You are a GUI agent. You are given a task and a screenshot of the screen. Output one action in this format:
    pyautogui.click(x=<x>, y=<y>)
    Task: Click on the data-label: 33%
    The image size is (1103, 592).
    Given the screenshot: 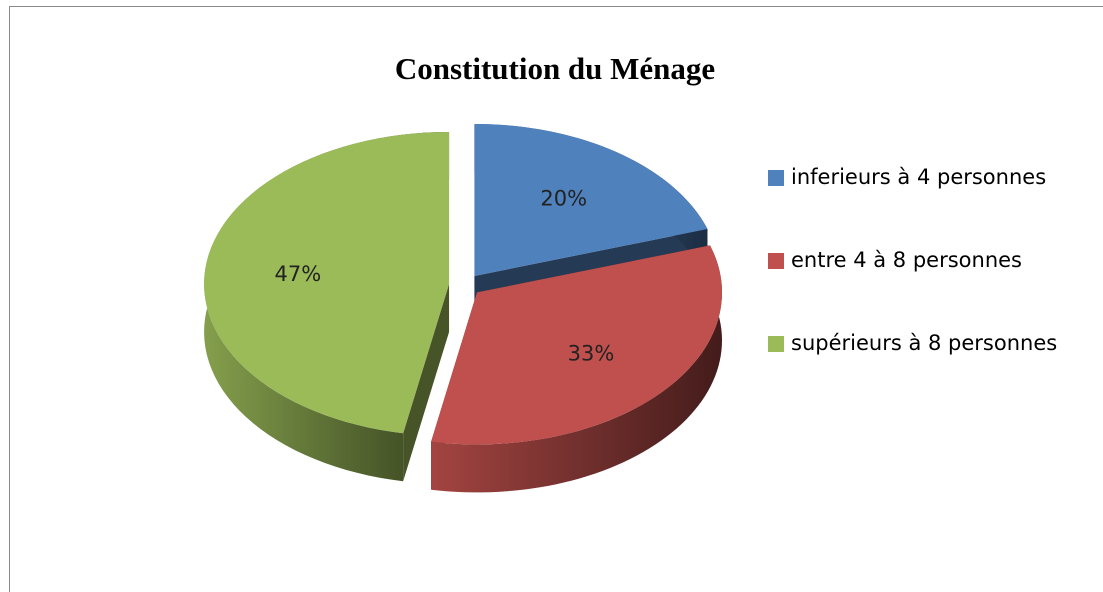 What is the action you would take?
    pyautogui.click(x=591, y=354)
    